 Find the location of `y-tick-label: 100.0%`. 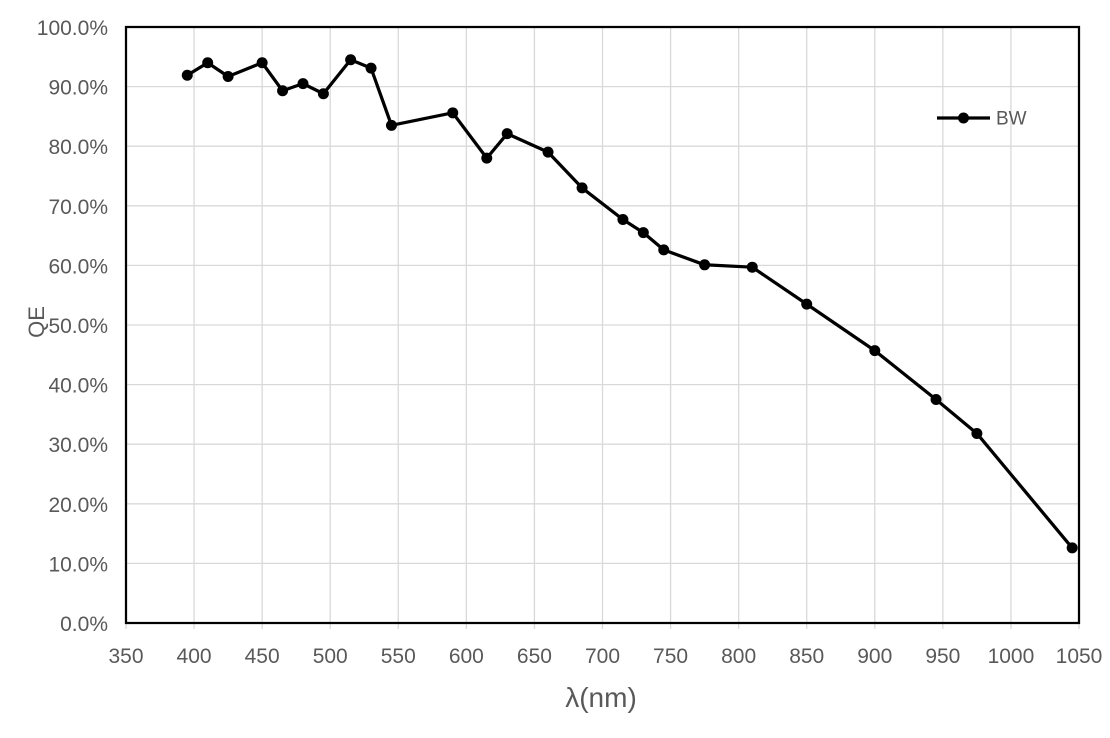

y-tick-label: 100.0% is located at coordinates (72, 28).